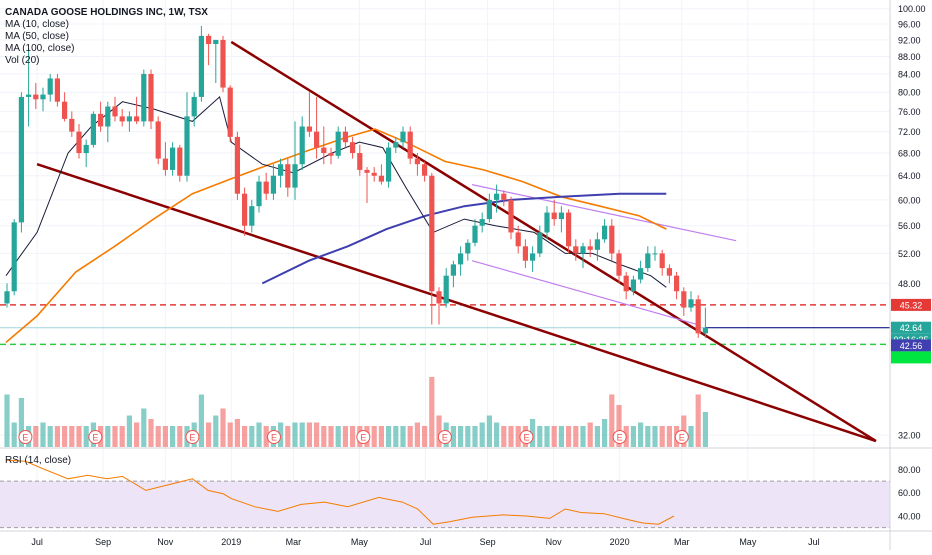 This screenshot has height=555, width=932. I want to click on rsi-label: RSI (14, close), so click(38, 460).